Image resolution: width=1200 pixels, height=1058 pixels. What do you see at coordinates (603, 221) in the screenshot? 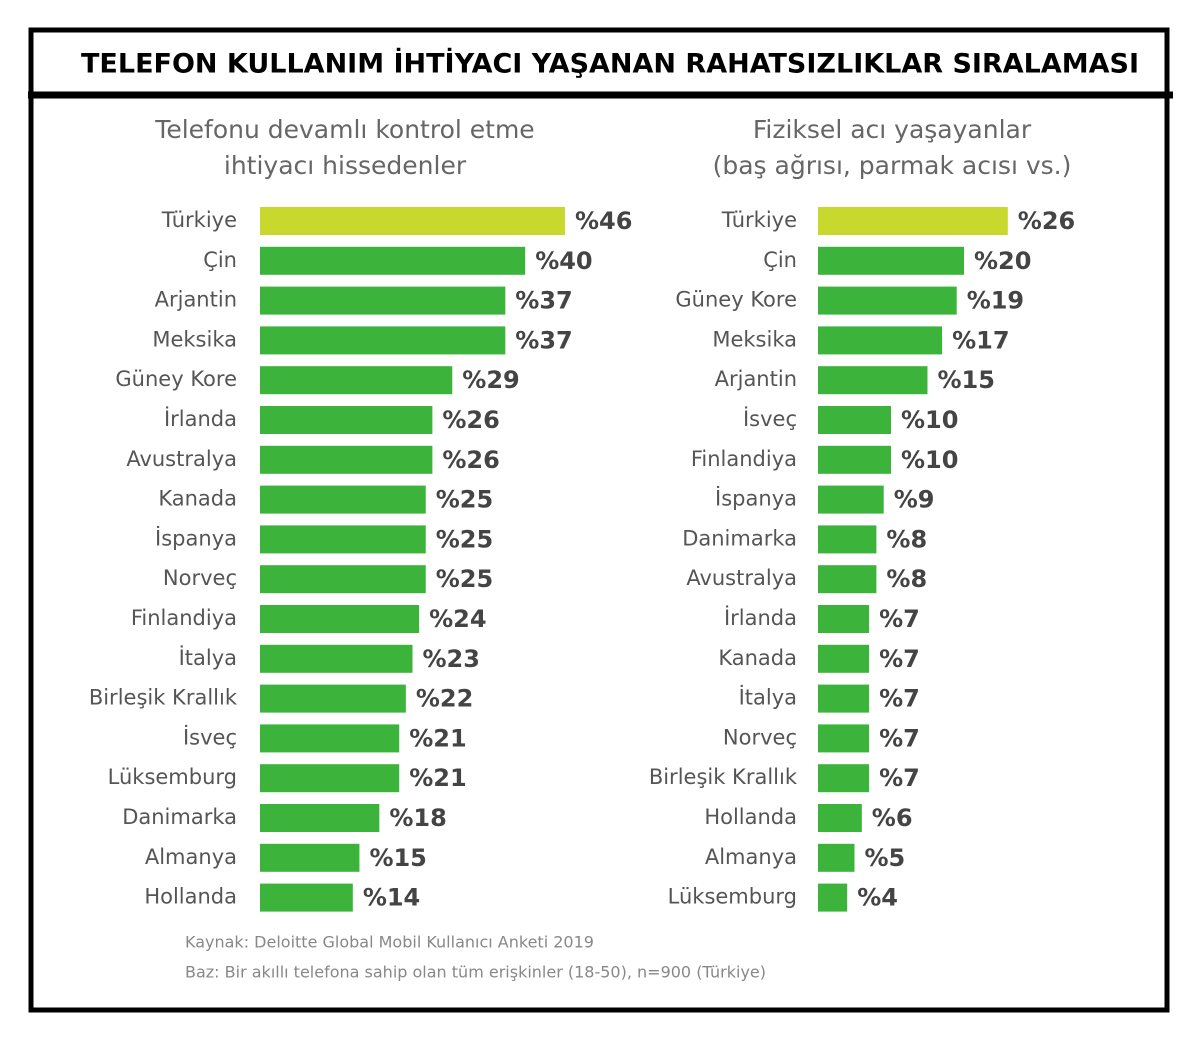
I see `value-label: %46` at bounding box center [603, 221].